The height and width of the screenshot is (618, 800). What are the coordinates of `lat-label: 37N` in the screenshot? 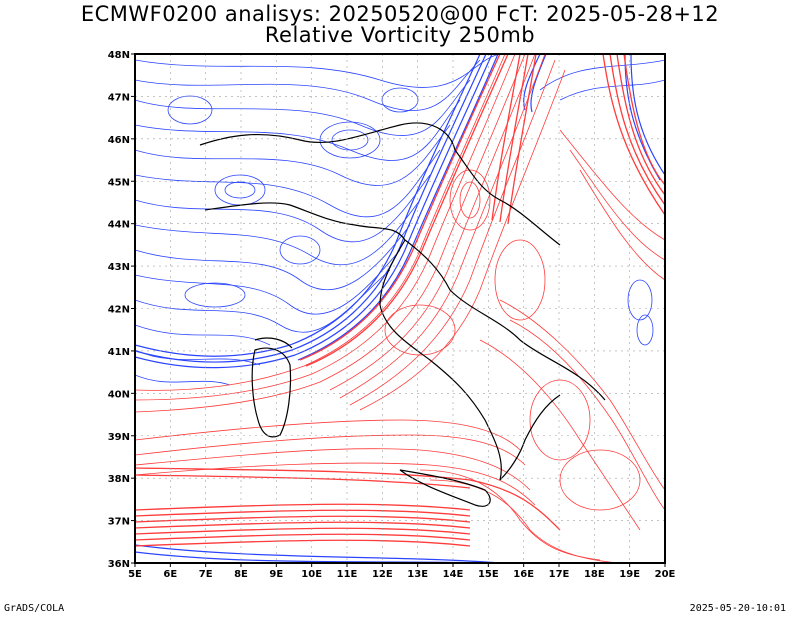 It's located at (119, 522).